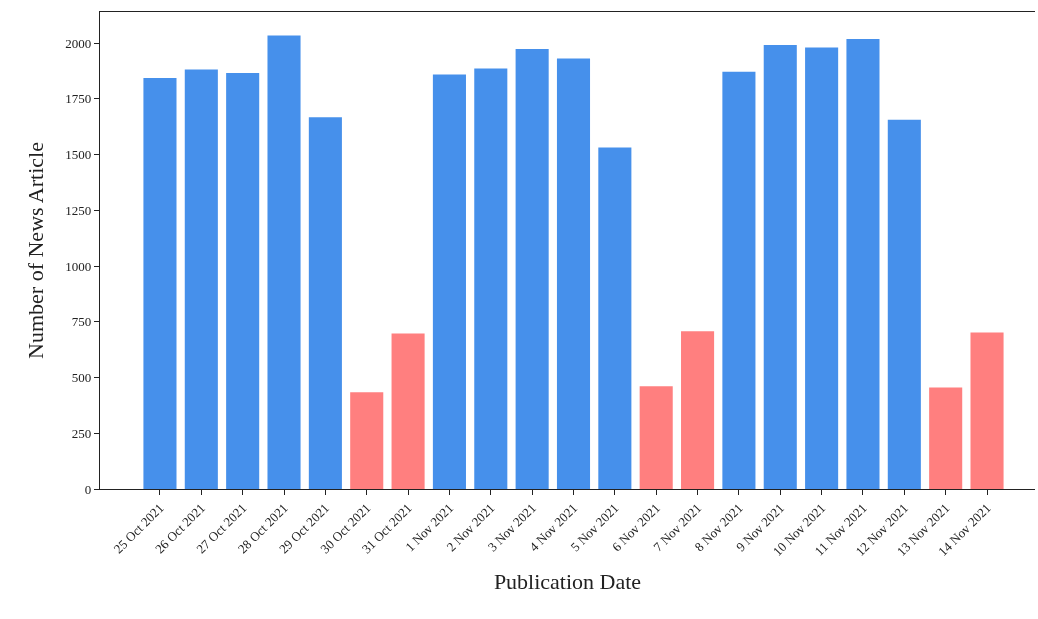  What do you see at coordinates (81, 433) in the screenshot?
I see `y-tick-label: 250` at bounding box center [81, 433].